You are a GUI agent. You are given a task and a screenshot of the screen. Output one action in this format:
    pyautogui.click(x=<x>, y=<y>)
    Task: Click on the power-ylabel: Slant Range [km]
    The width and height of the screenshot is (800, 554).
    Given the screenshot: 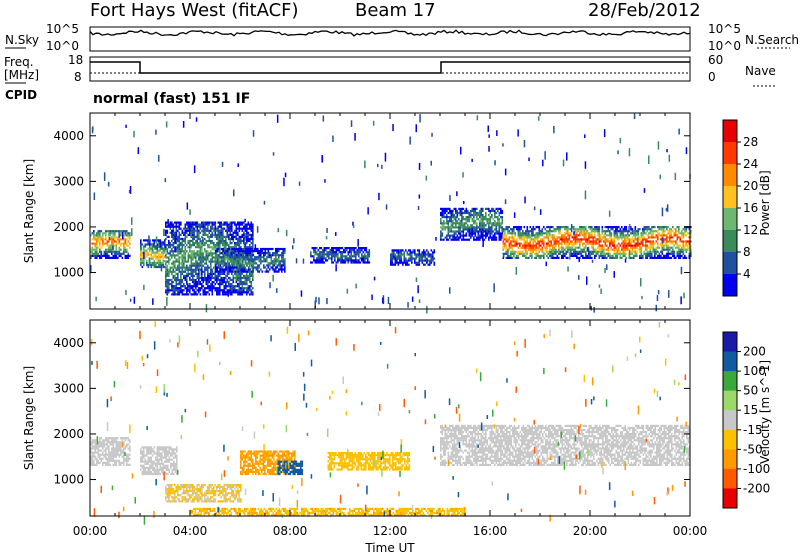 What is the action you would take?
    pyautogui.click(x=29, y=211)
    